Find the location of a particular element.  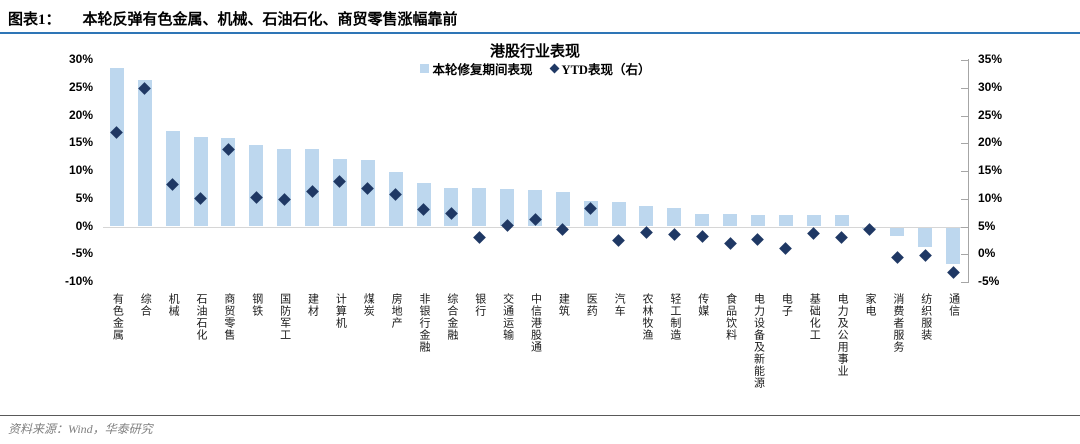

left-axis-tick-label: 20% is located at coordinates (80, 114).